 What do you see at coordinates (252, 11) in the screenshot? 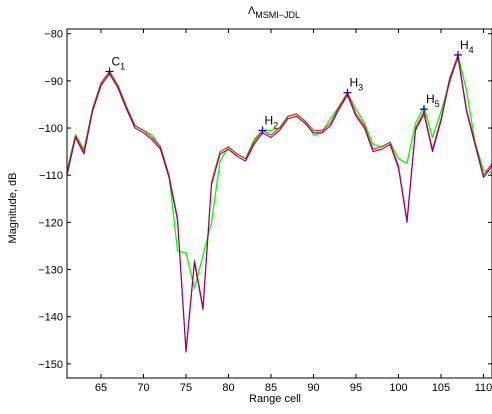
I see `chart-title-main: Λ` at bounding box center [252, 11].